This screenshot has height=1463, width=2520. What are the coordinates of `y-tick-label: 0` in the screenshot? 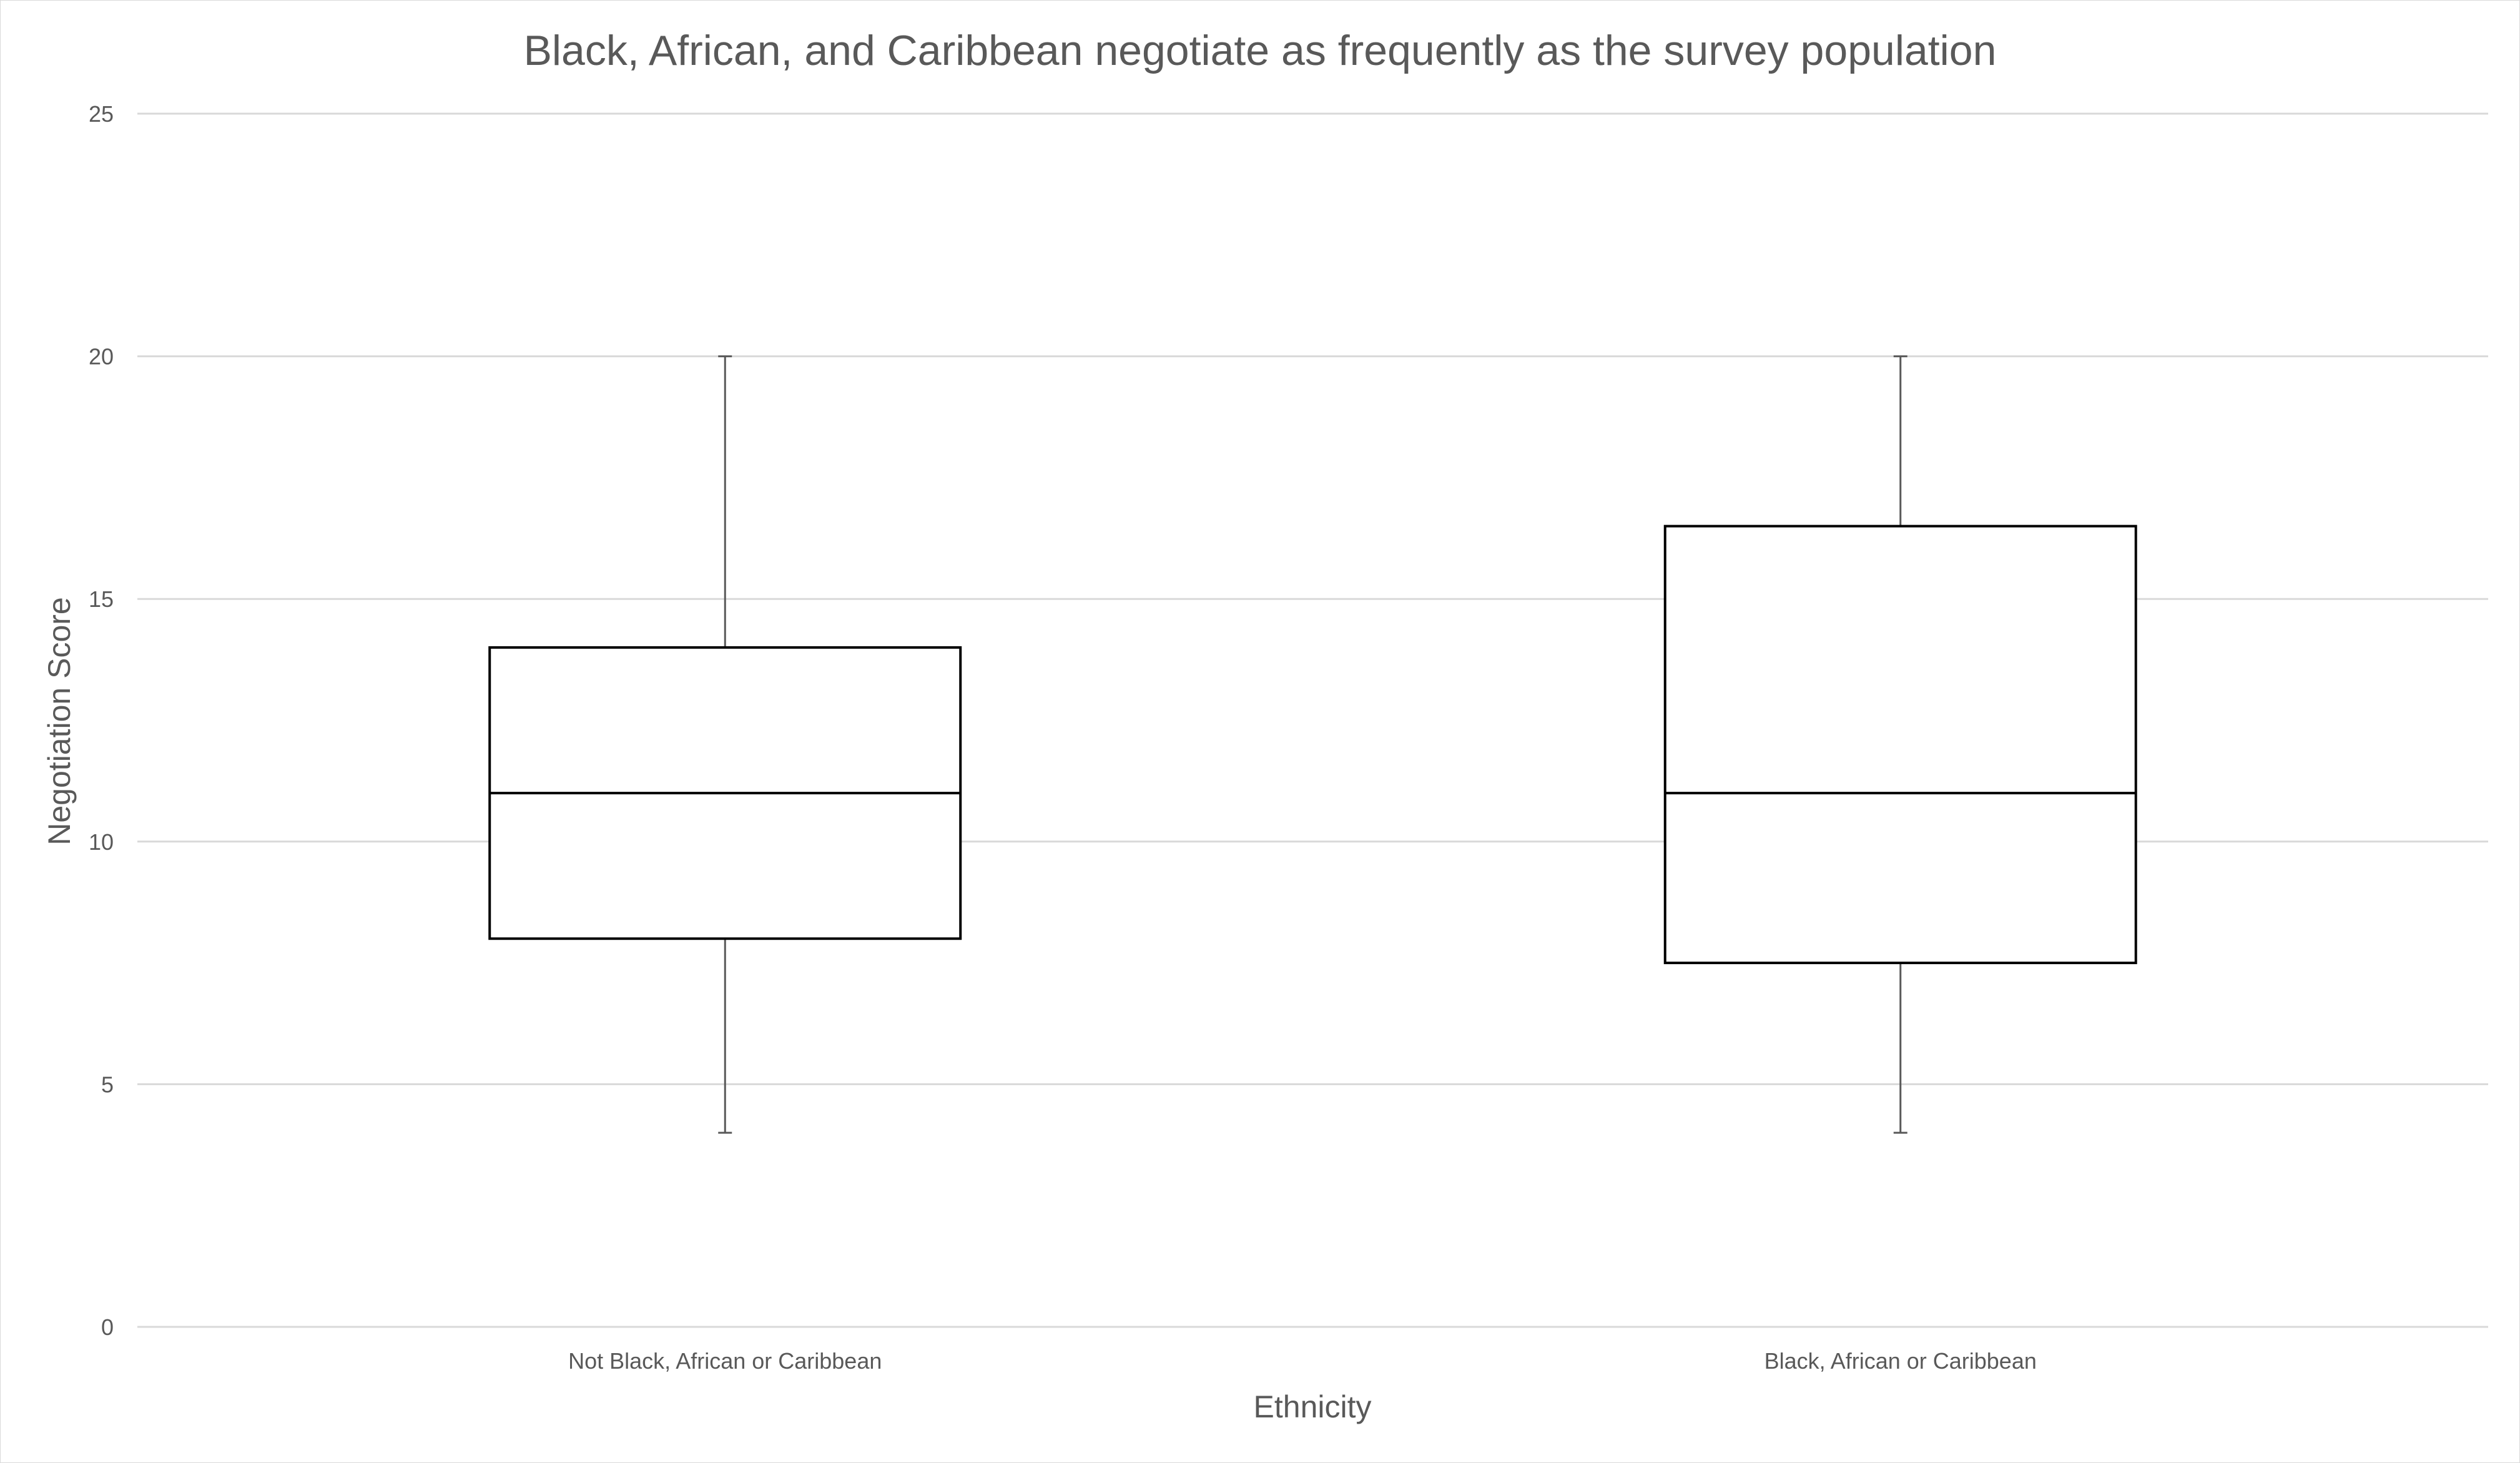 It's located at (108, 1327).